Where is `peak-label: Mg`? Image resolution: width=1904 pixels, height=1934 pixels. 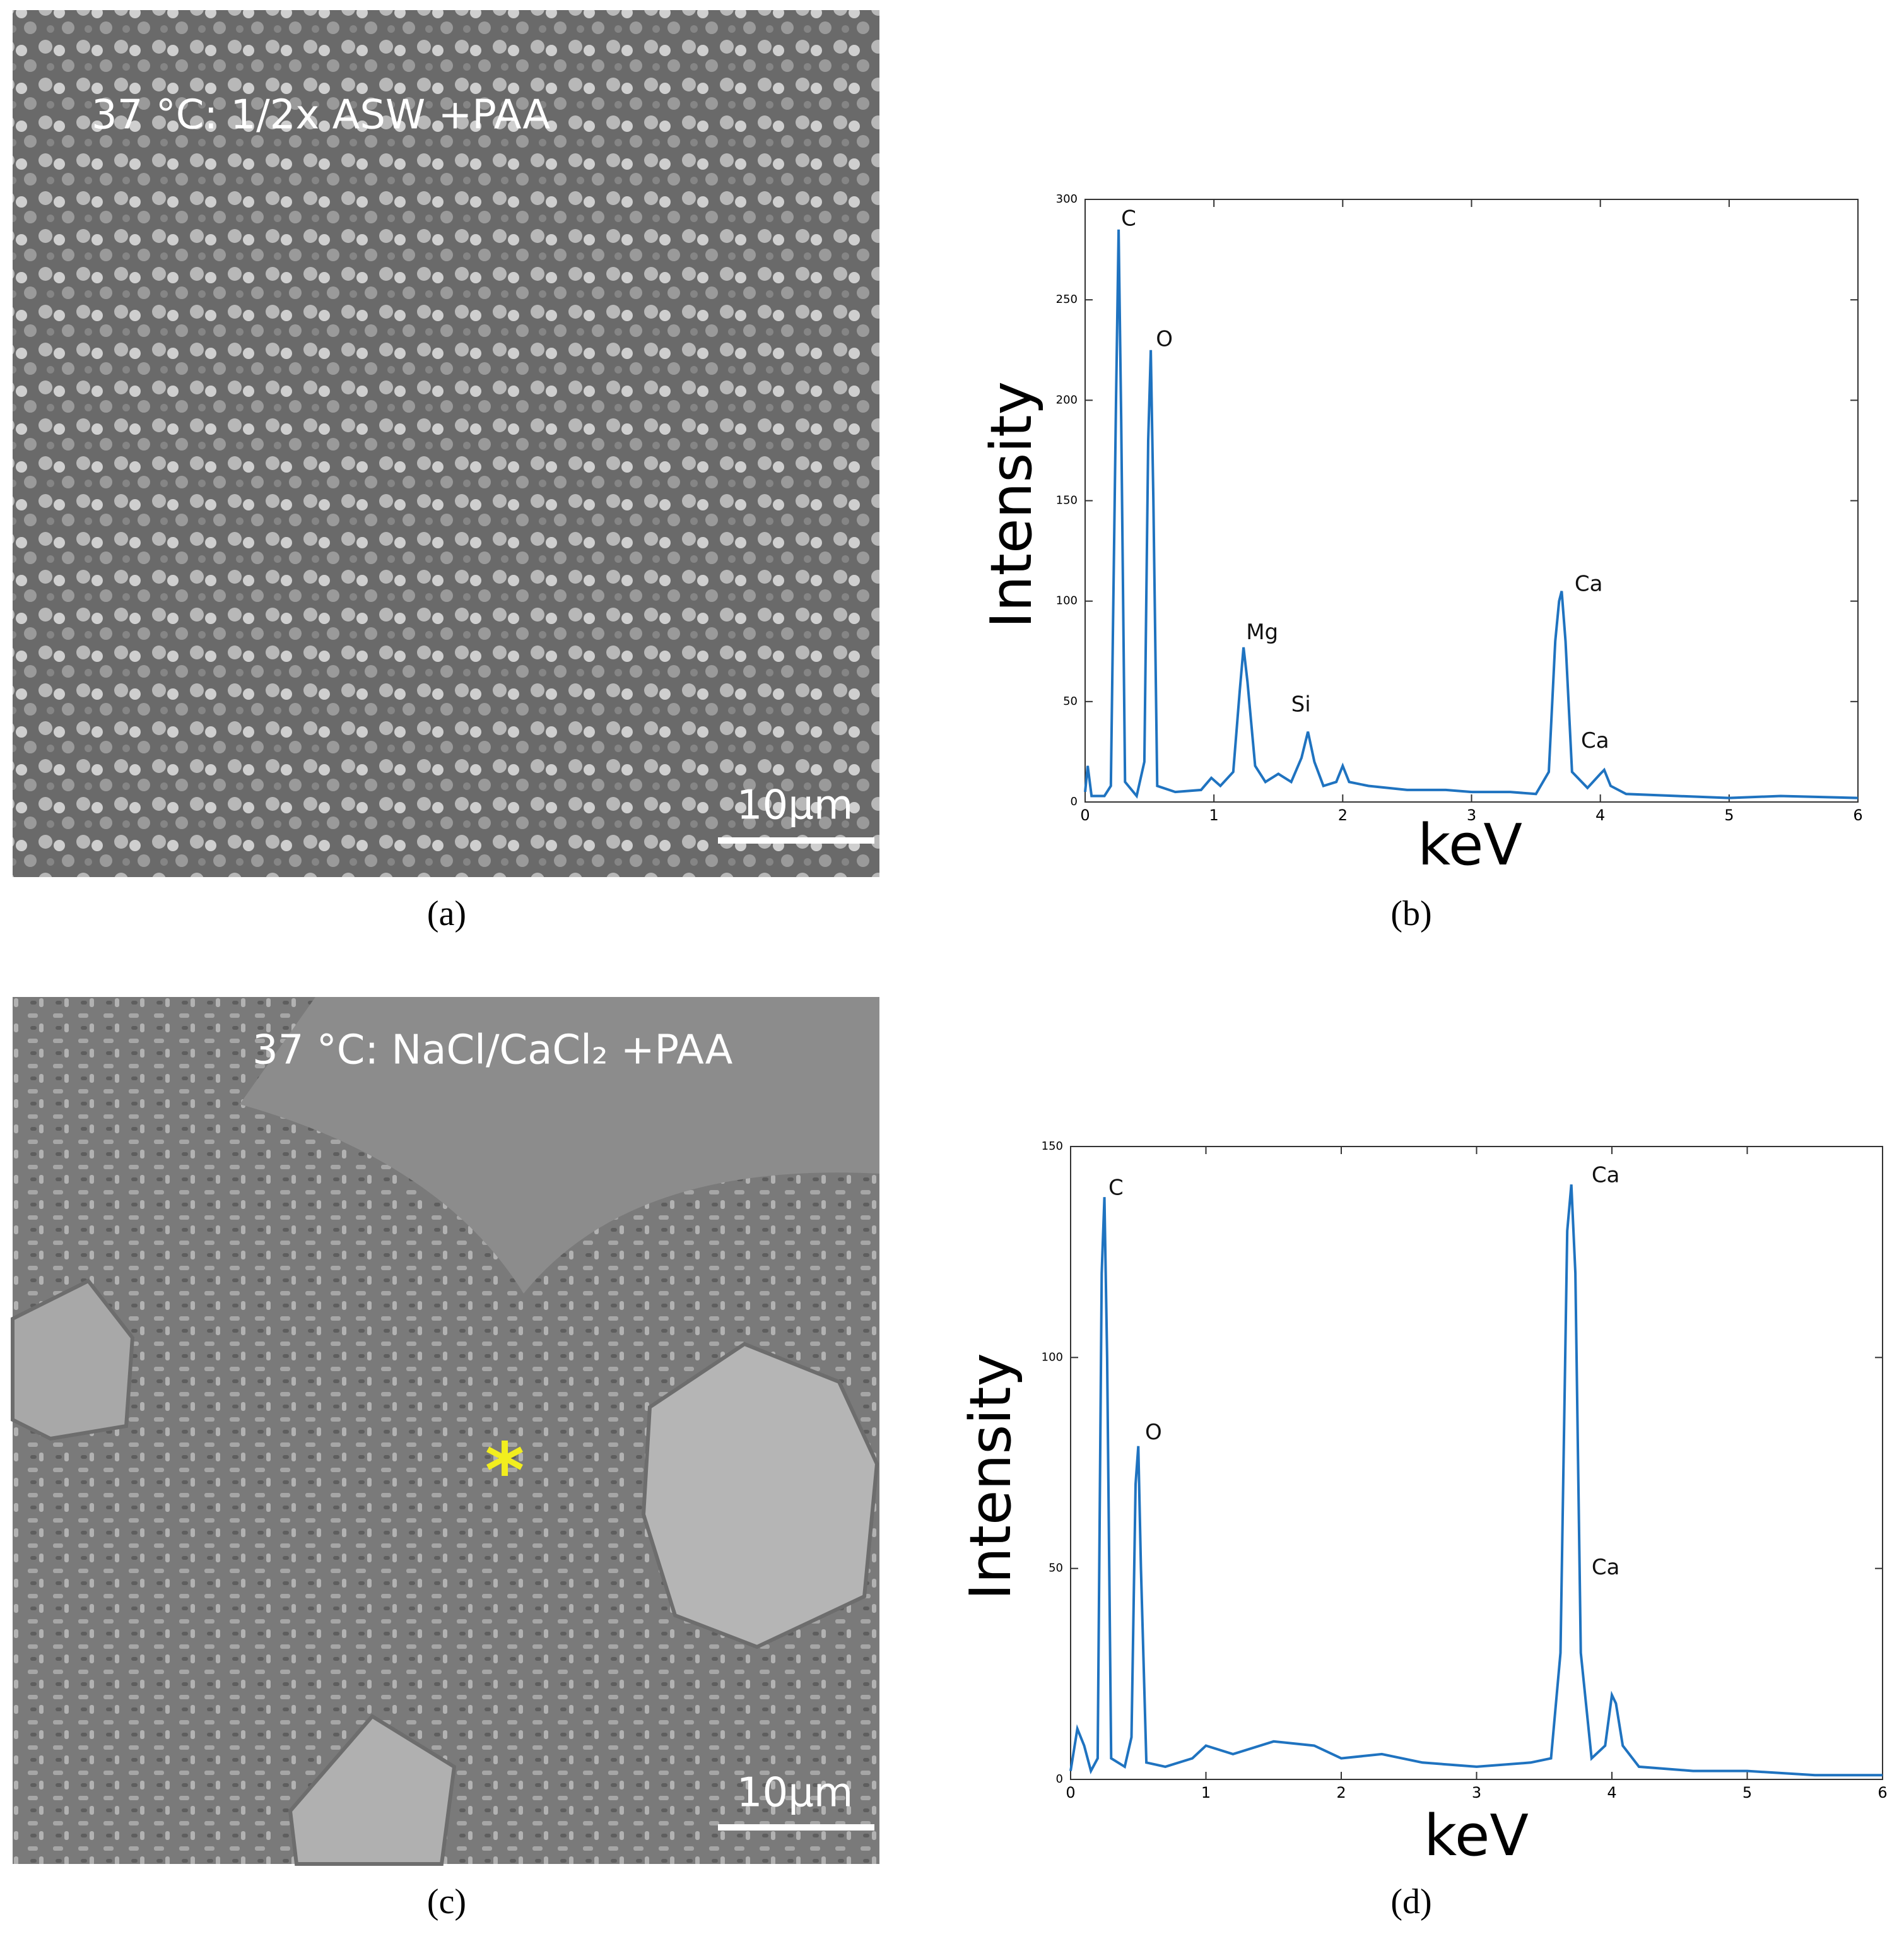
peak-label: Mg is located at coordinates (1262, 632).